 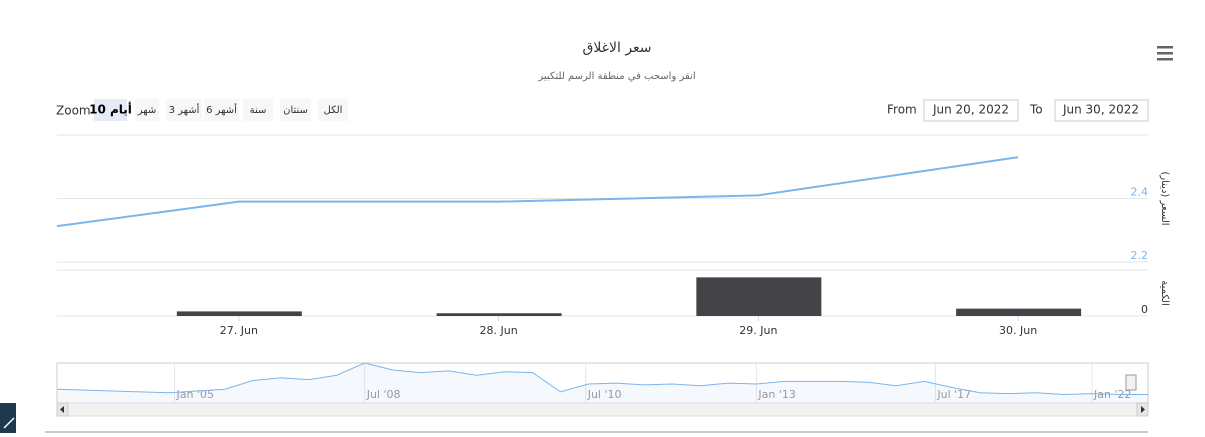 What do you see at coordinates (616, 76) in the screenshot?
I see `chart-subtitle: انقر واسحب في منطقة الرسم للتكبير` at bounding box center [616, 76].